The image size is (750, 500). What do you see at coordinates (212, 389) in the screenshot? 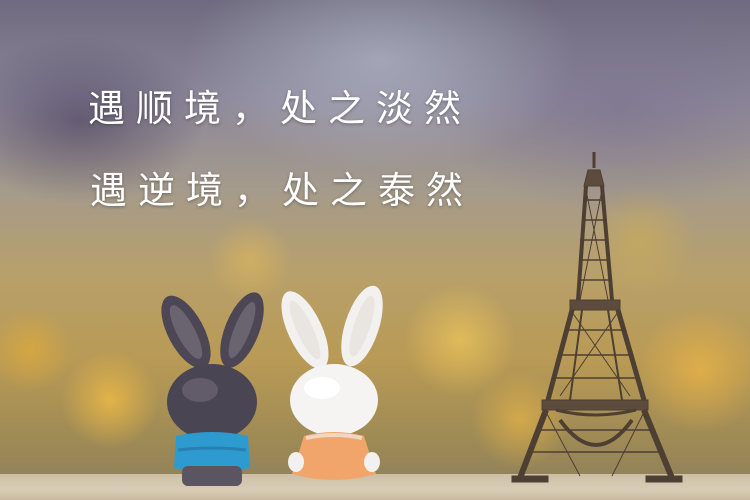
I see `dark-rabbit-figurine` at bounding box center [212, 389].